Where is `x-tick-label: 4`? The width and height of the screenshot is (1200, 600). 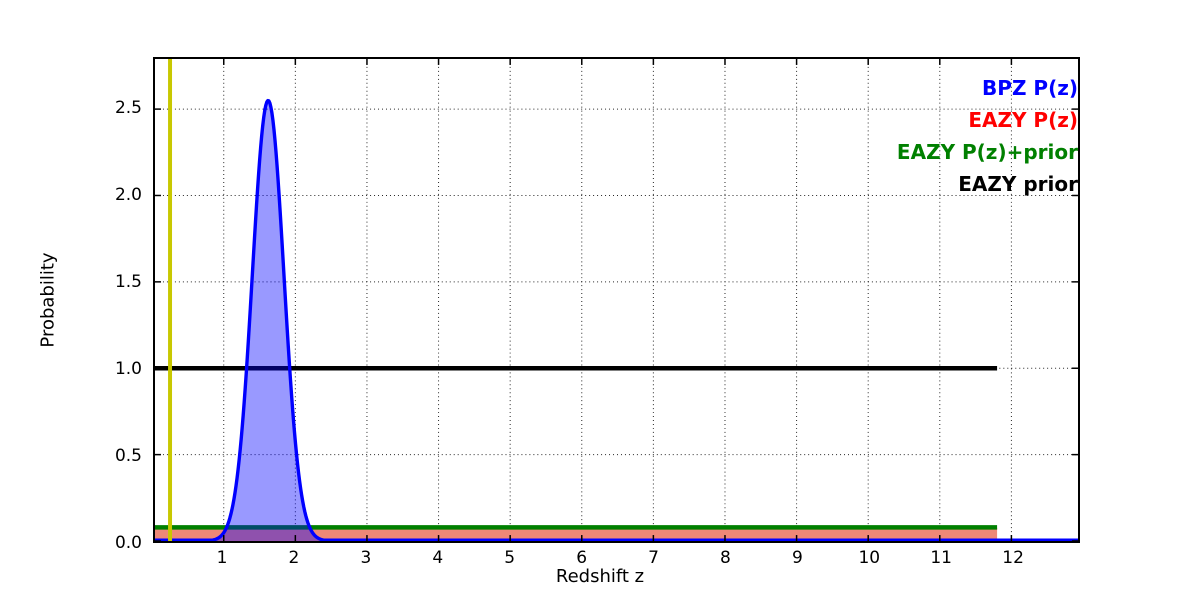 x-tick-label: 4 is located at coordinates (438, 558).